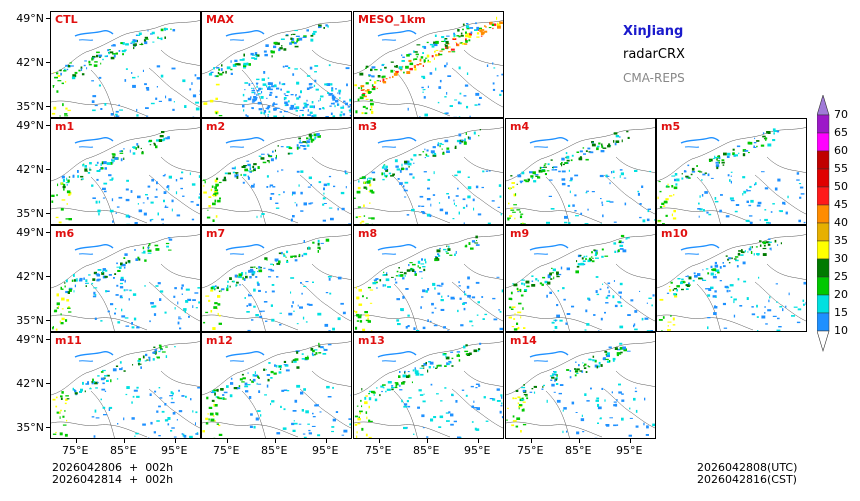 This screenshot has width=860, height=501. I want to click on panel-label: m13, so click(371, 340).